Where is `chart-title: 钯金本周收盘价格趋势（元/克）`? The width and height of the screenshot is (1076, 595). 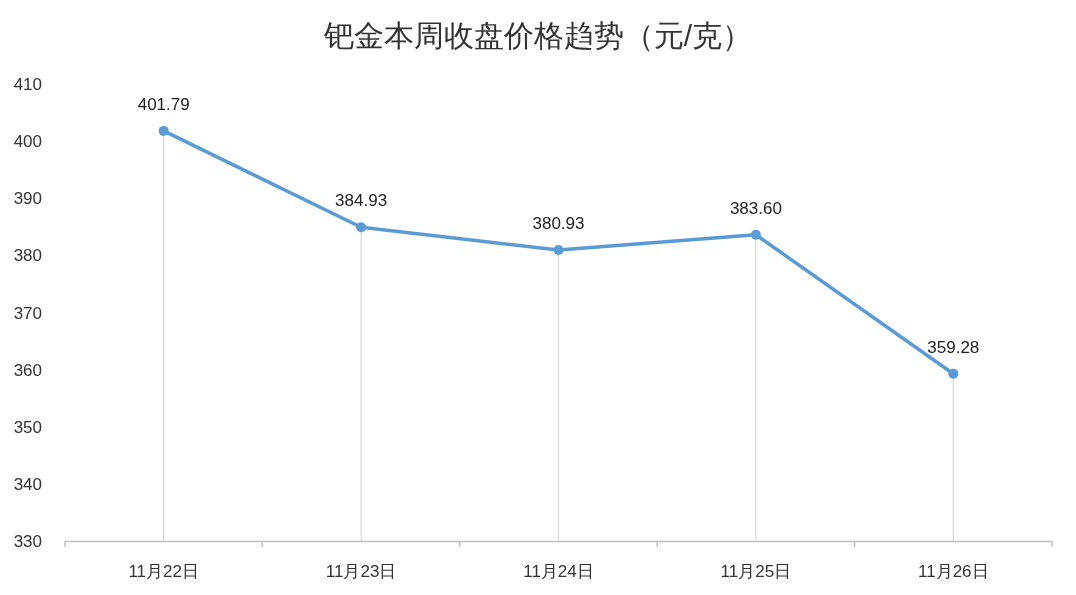 chart-title: 钯金本周收盘价格趋势（元/克） is located at coordinates (537, 35).